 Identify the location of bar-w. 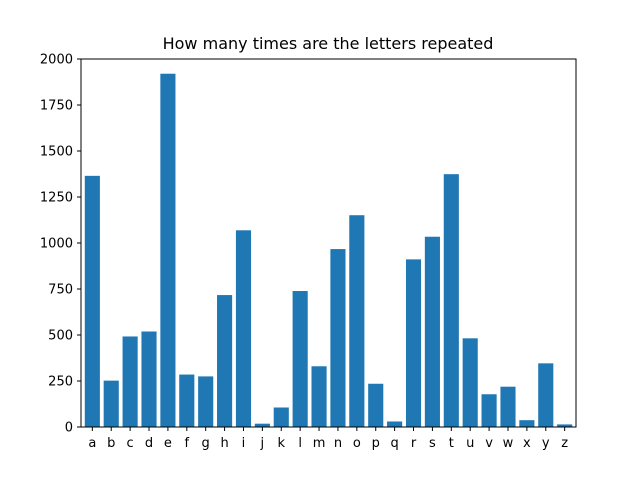
(508, 406).